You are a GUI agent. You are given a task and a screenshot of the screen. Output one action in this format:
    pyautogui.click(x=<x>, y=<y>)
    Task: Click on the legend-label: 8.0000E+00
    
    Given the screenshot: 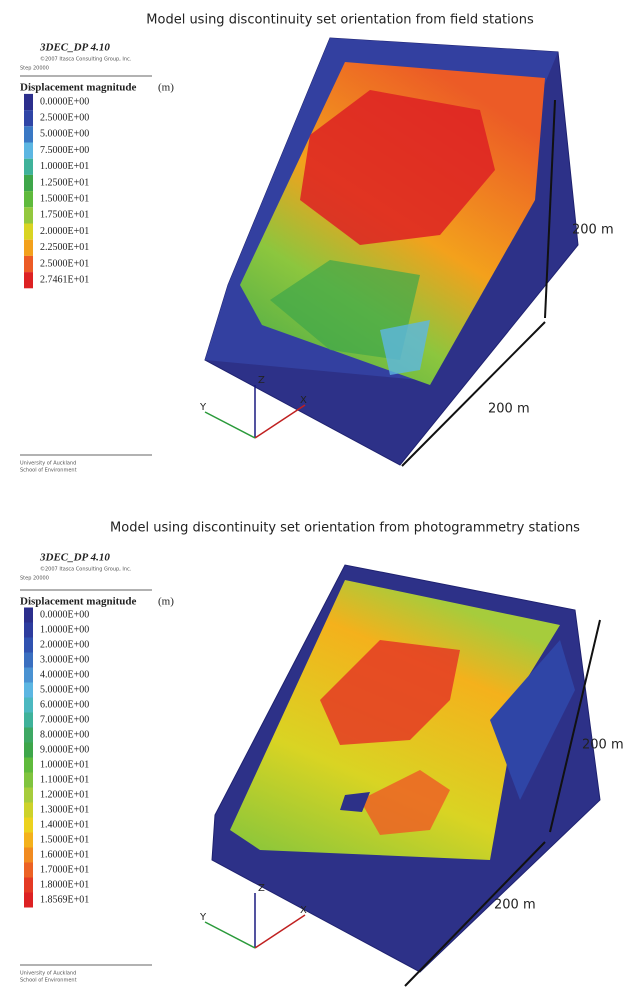 What is the action you would take?
    pyautogui.click(x=64, y=734)
    